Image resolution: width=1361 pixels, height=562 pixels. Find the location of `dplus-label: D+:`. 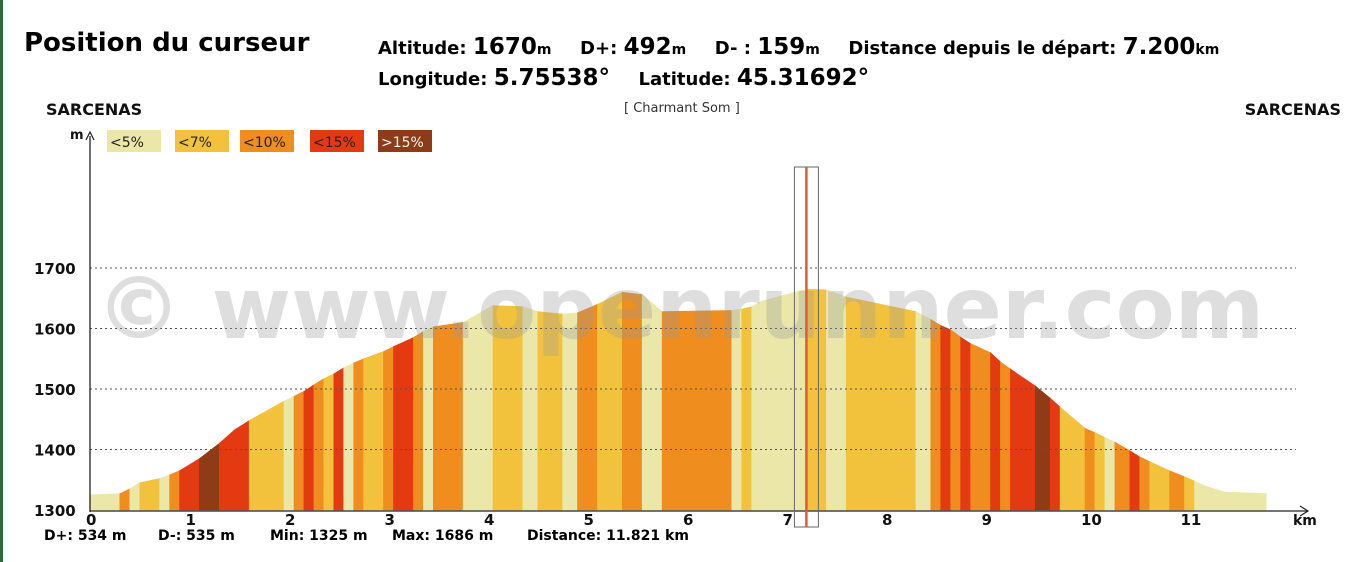

dplus-label: D+: is located at coordinates (599, 48).